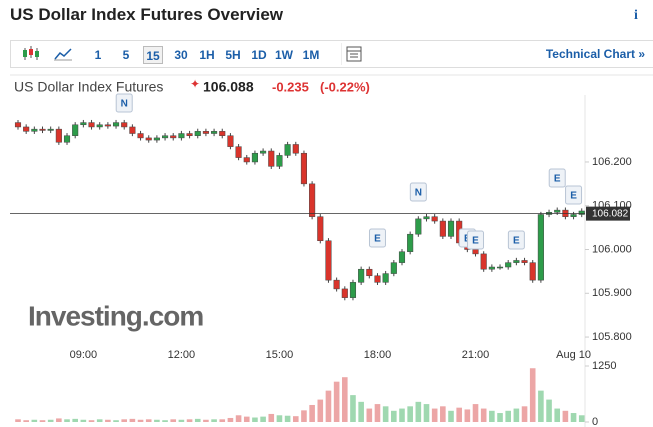 Image resolution: width=653 pixels, height=427 pixels. What do you see at coordinates (259, 55) in the screenshot?
I see `interval-button: 1D` at bounding box center [259, 55].